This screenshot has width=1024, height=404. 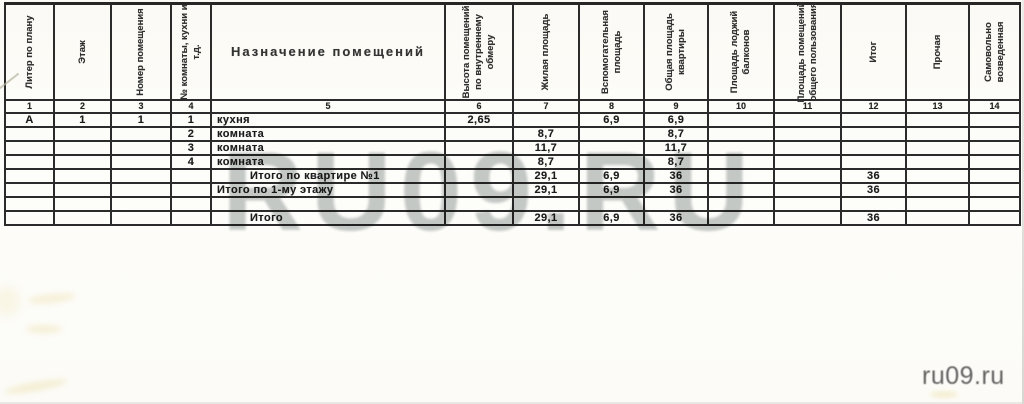 What do you see at coordinates (29, 119) in the screenshot?
I see `cell-liter: А` at bounding box center [29, 119].